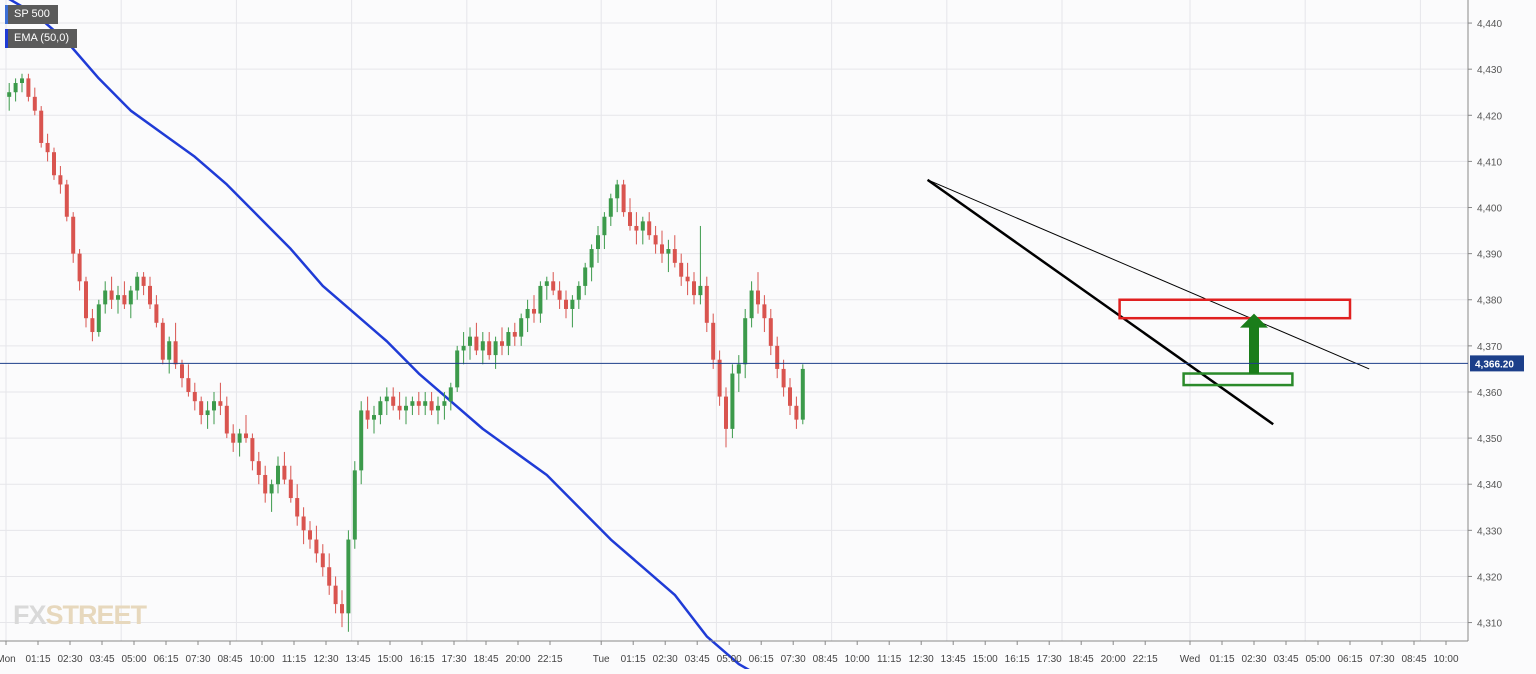  I want to click on x-tick-label: 13:45, so click(357, 659).